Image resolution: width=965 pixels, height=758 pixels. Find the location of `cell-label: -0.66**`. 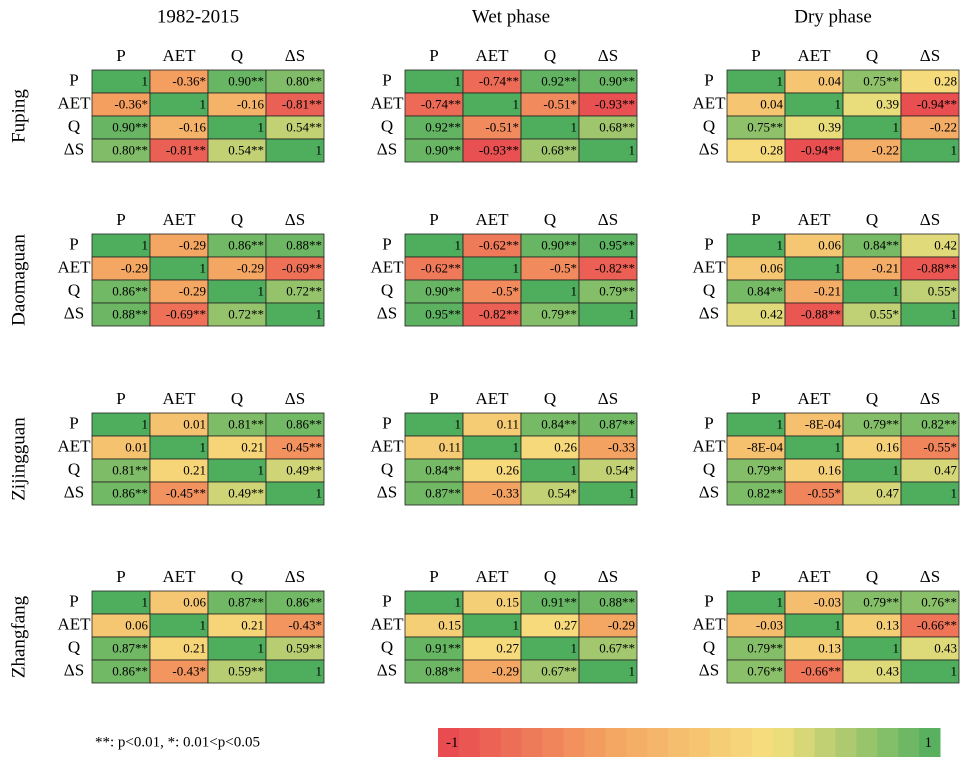

cell-label: -0.66** is located at coordinates (821, 670).